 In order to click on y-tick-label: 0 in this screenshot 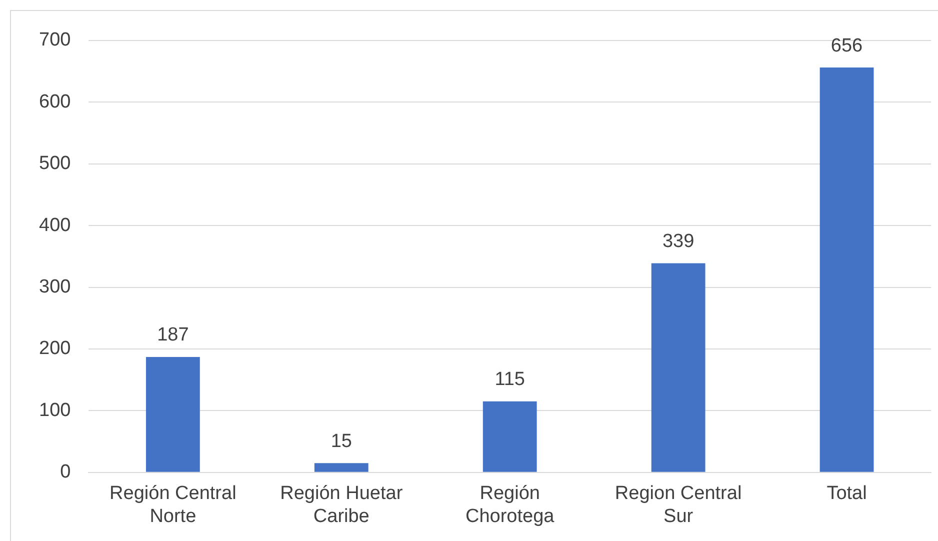, I will do `click(65, 472)`.